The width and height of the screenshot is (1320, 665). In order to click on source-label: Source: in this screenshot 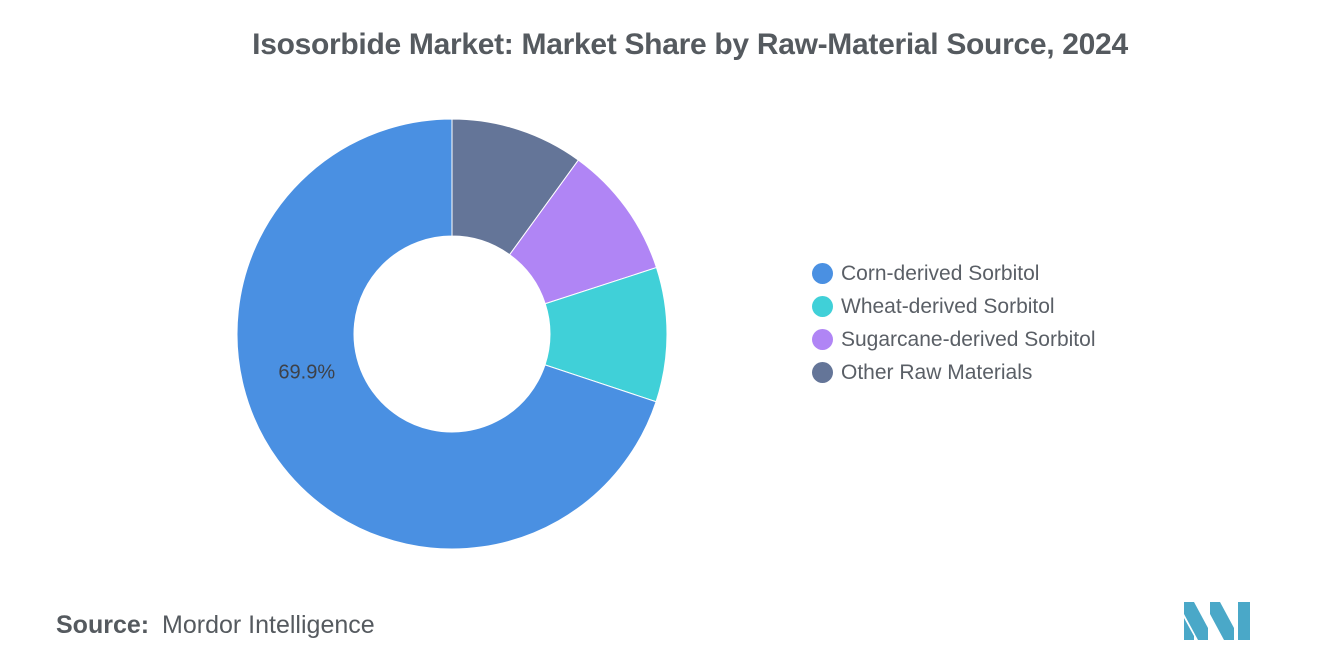, I will do `click(103, 625)`.